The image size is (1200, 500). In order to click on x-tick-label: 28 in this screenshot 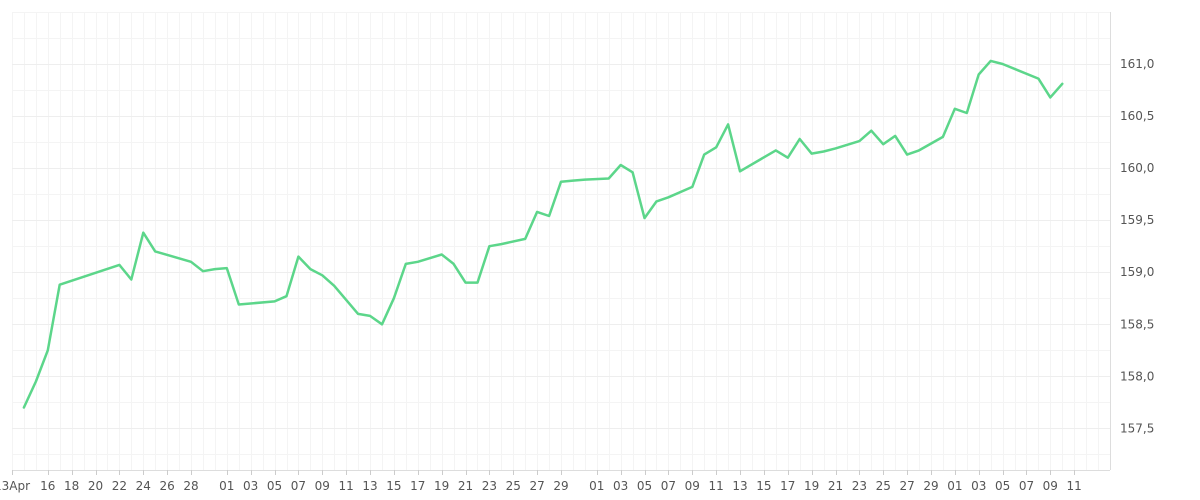, I will do `click(190, 486)`.